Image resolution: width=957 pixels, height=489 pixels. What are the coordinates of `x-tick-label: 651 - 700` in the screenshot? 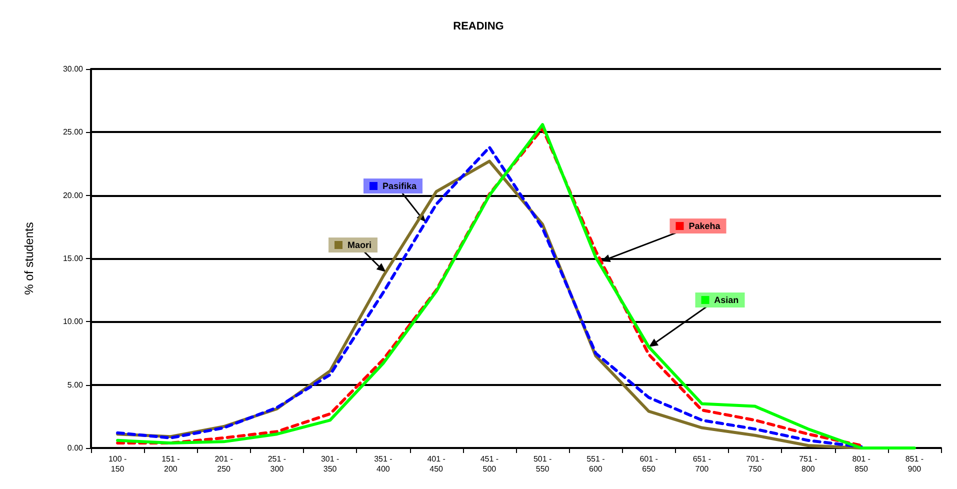 It's located at (702, 464).